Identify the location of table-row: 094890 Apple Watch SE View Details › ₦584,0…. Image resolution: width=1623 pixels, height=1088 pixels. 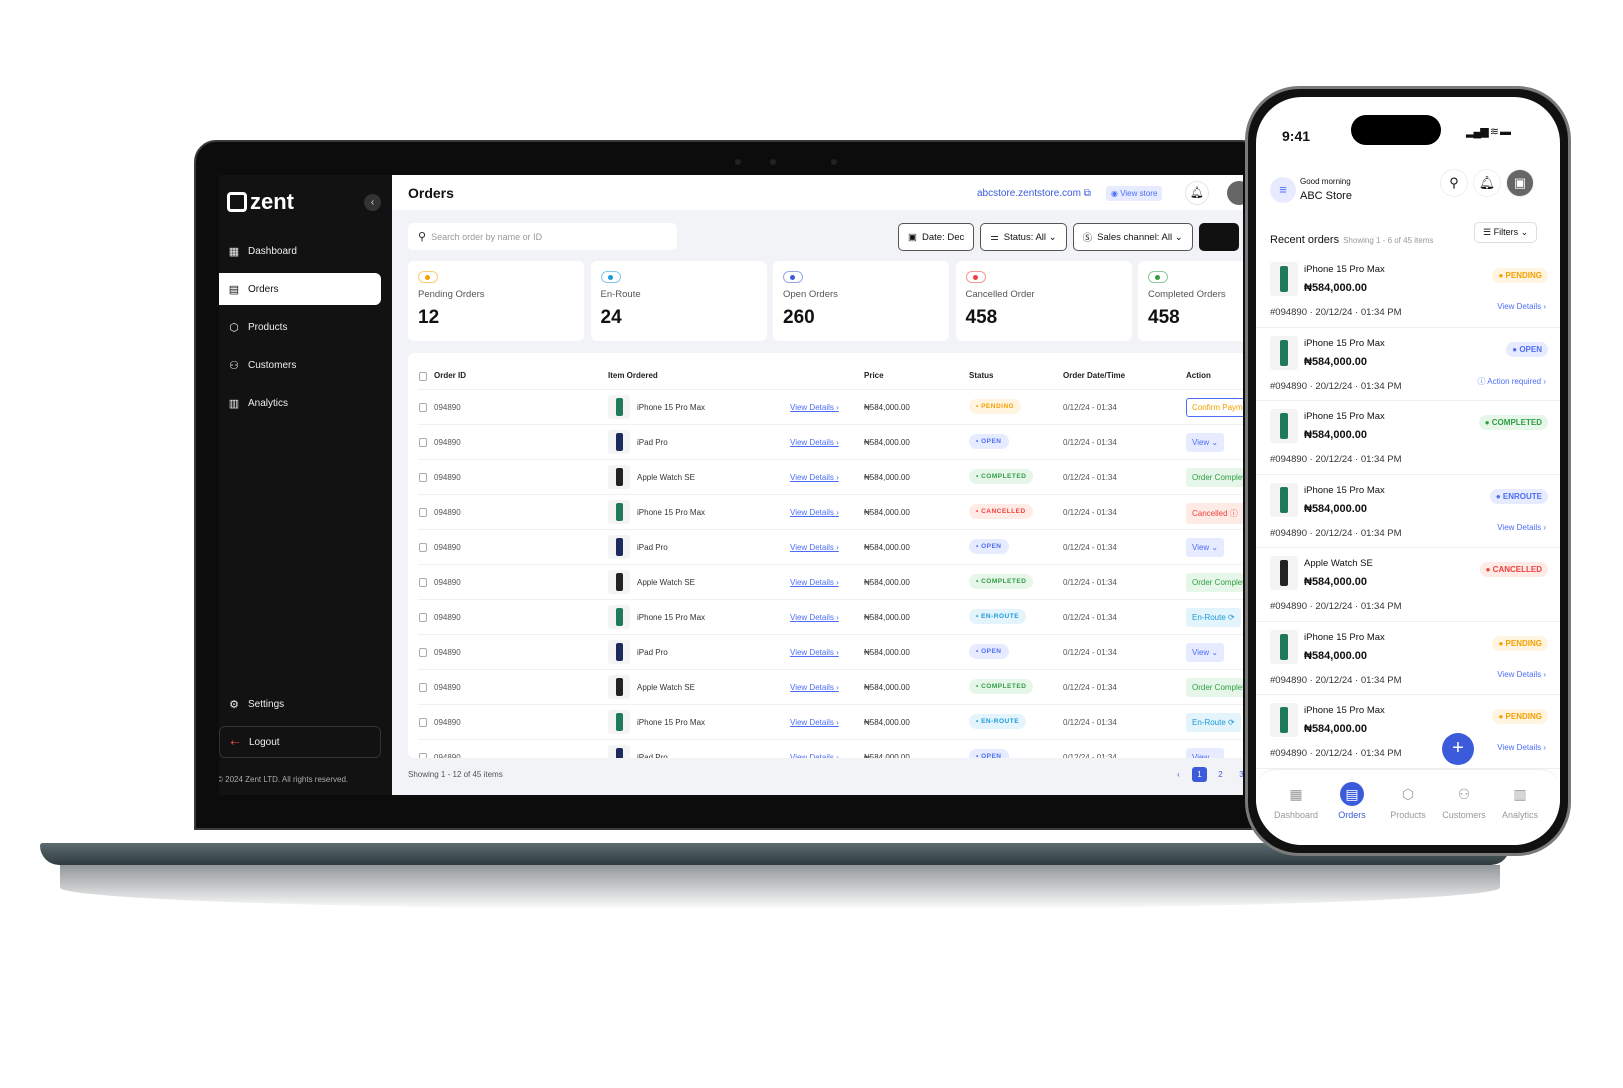
(830, 686).